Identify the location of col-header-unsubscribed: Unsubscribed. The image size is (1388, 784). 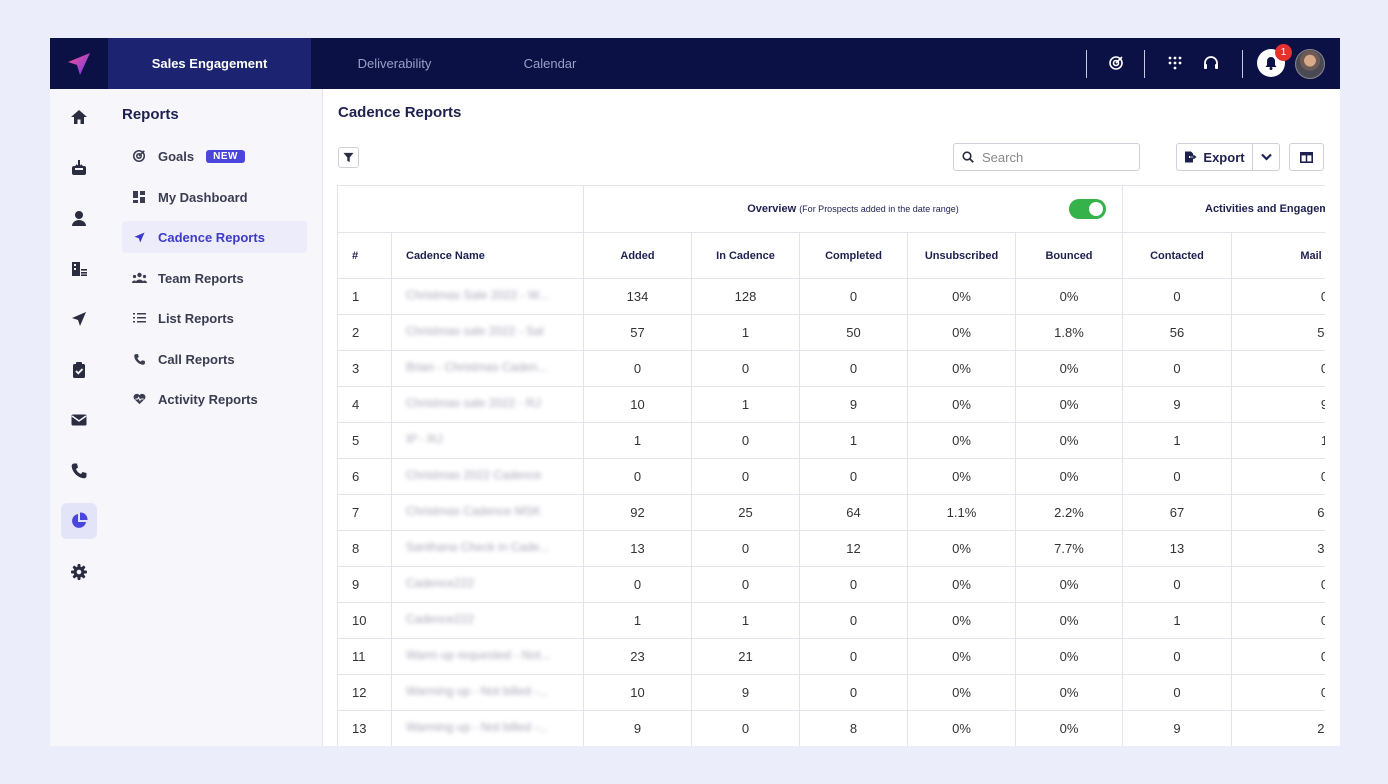
(961, 255).